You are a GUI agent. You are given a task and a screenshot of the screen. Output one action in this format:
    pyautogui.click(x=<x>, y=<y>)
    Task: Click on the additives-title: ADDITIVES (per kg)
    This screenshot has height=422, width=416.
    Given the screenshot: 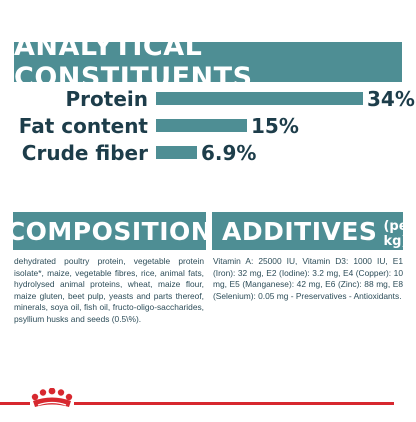 What is the action you would take?
    pyautogui.click(x=313, y=231)
    